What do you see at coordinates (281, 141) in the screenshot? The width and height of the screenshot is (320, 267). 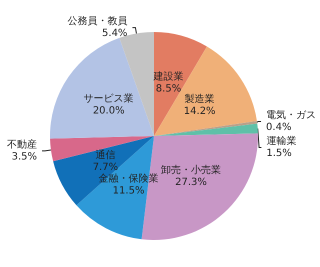 I see `slice-label: 運輸業` at bounding box center [281, 141].